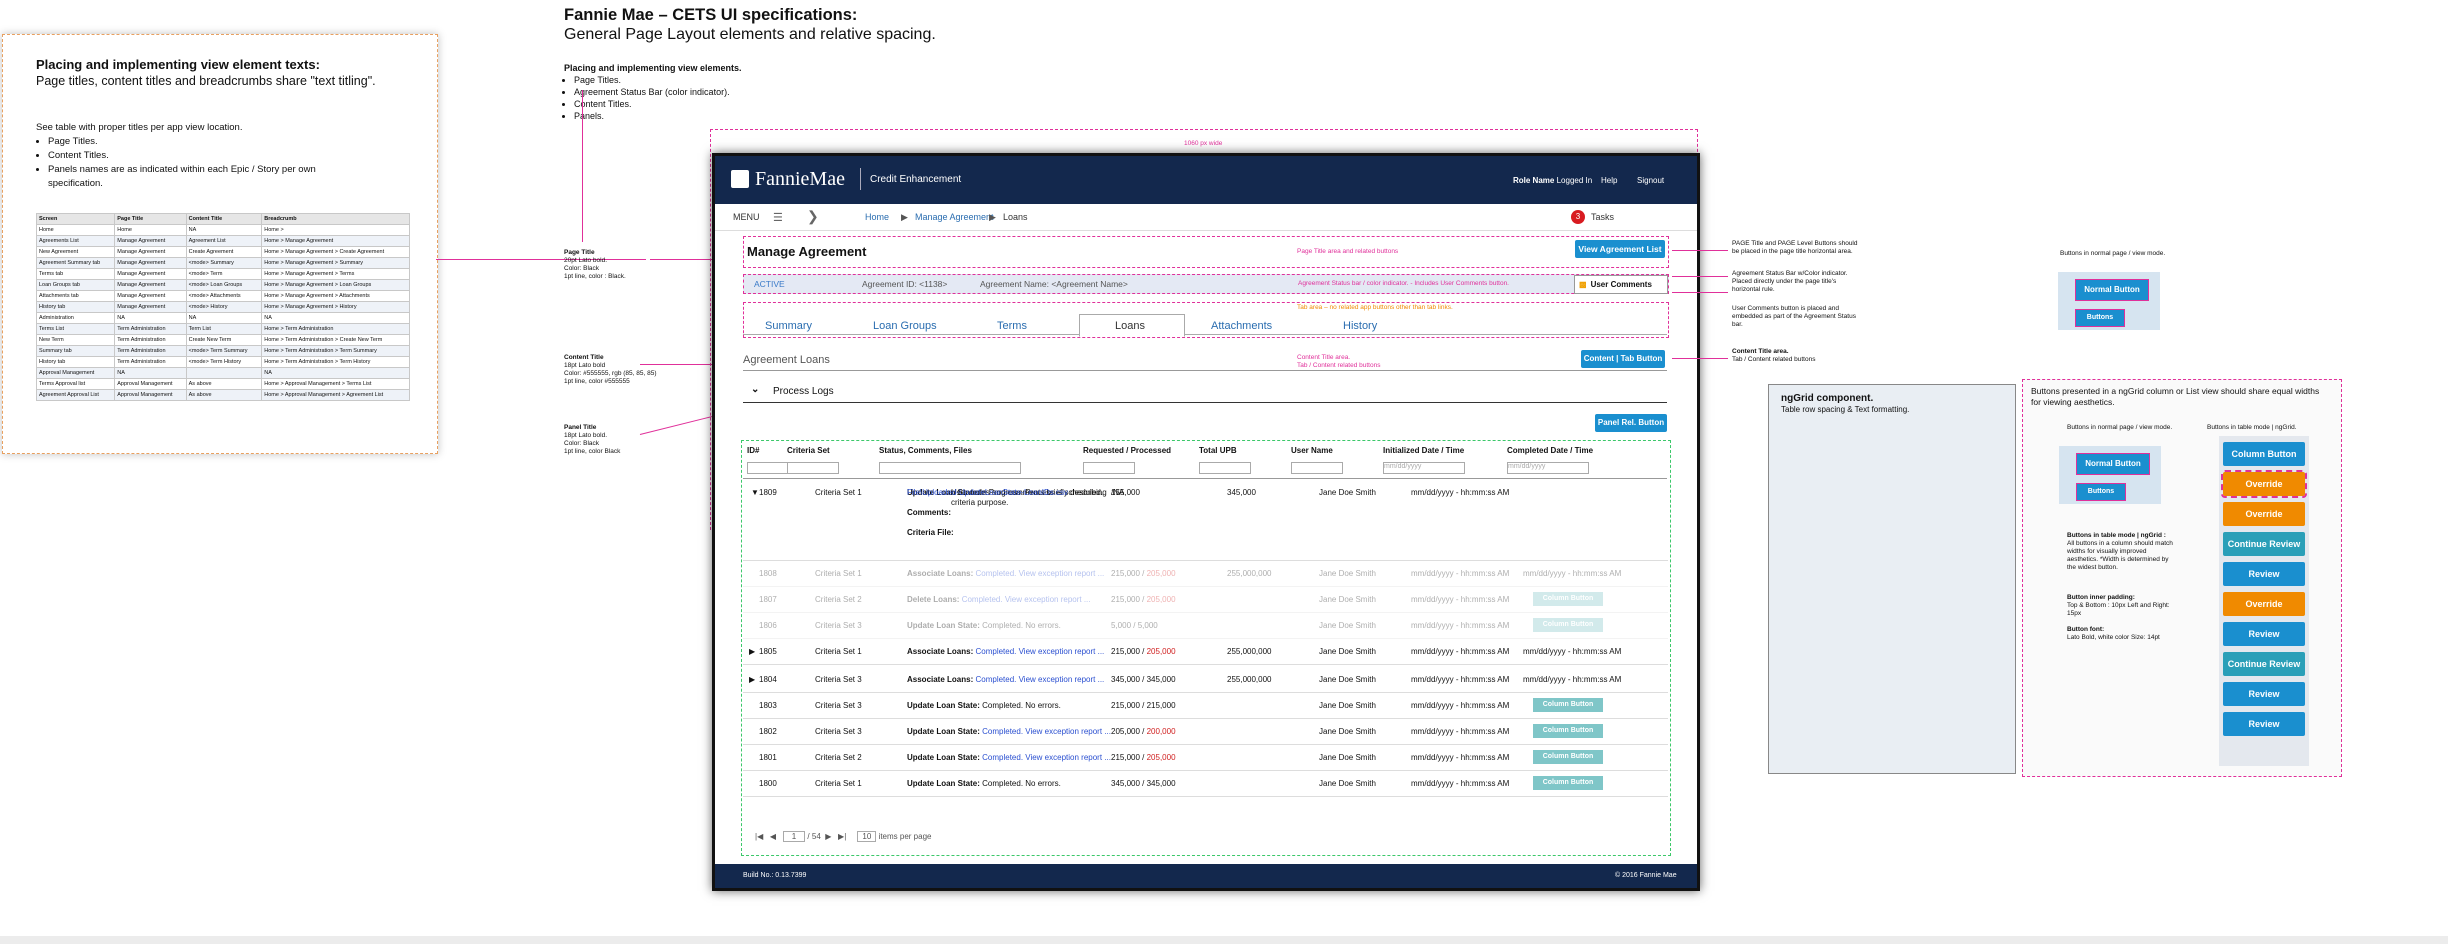 The height and width of the screenshot is (944, 2448). I want to click on page-total: / 54, so click(814, 836).